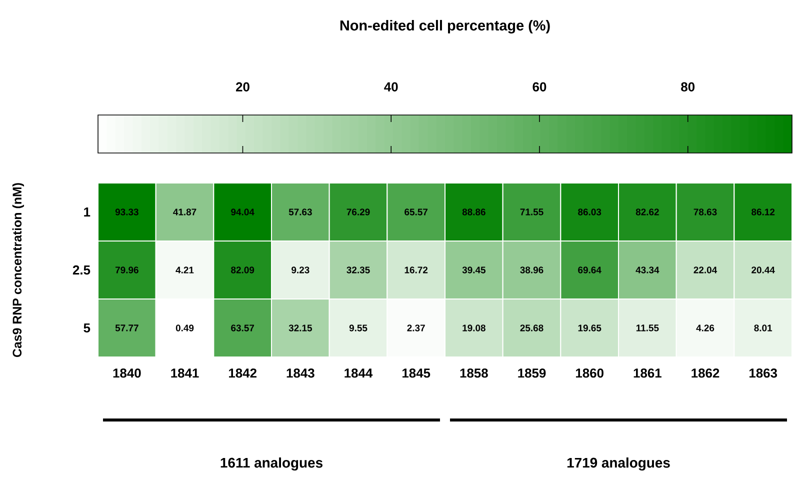 Image resolution: width=795 pixels, height=478 pixels. I want to click on data-label: 82.09, so click(242, 270).